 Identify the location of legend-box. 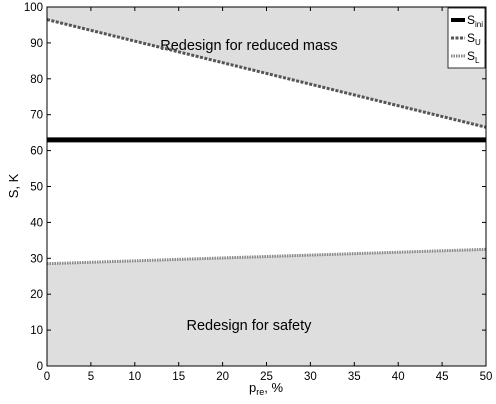
(466, 38).